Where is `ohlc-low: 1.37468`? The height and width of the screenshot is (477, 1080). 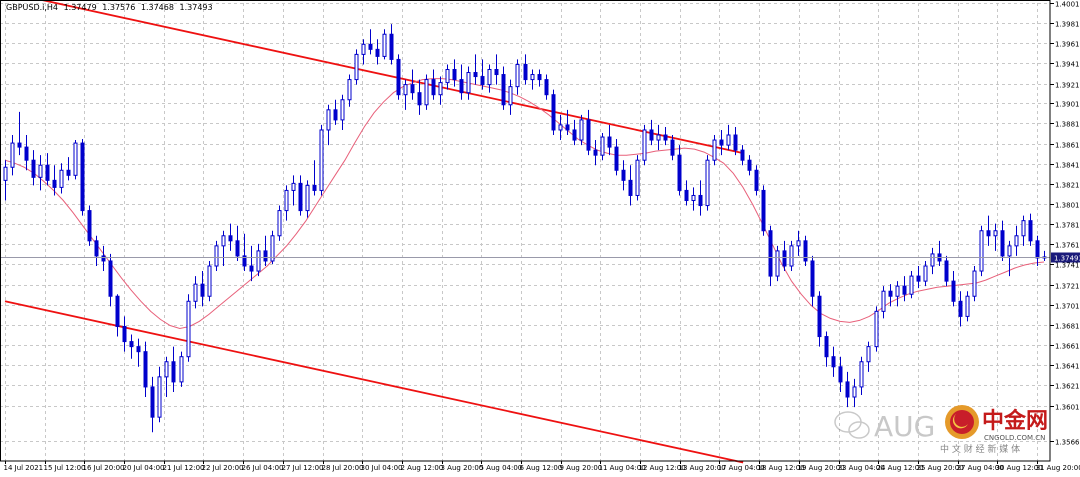
ohlc-low: 1.37468 is located at coordinates (157, 7).